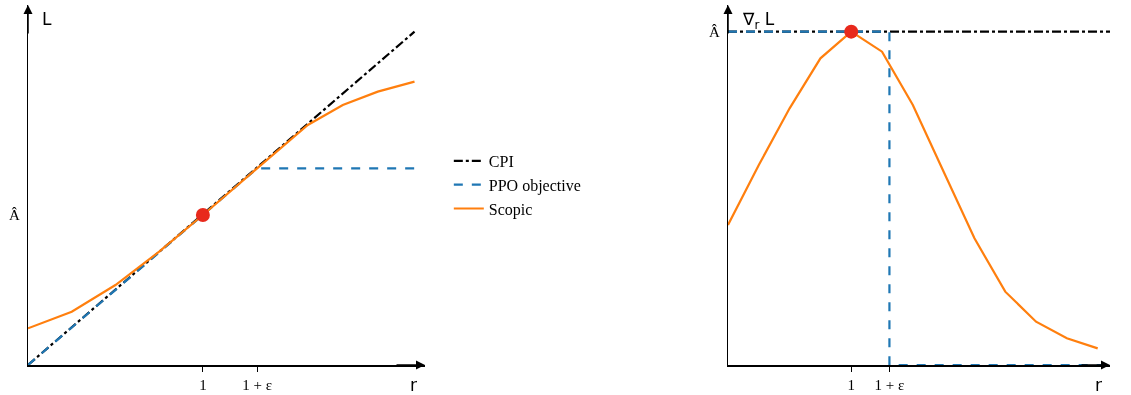  What do you see at coordinates (510, 209) in the screenshot?
I see `legend-label: Scopic` at bounding box center [510, 209].